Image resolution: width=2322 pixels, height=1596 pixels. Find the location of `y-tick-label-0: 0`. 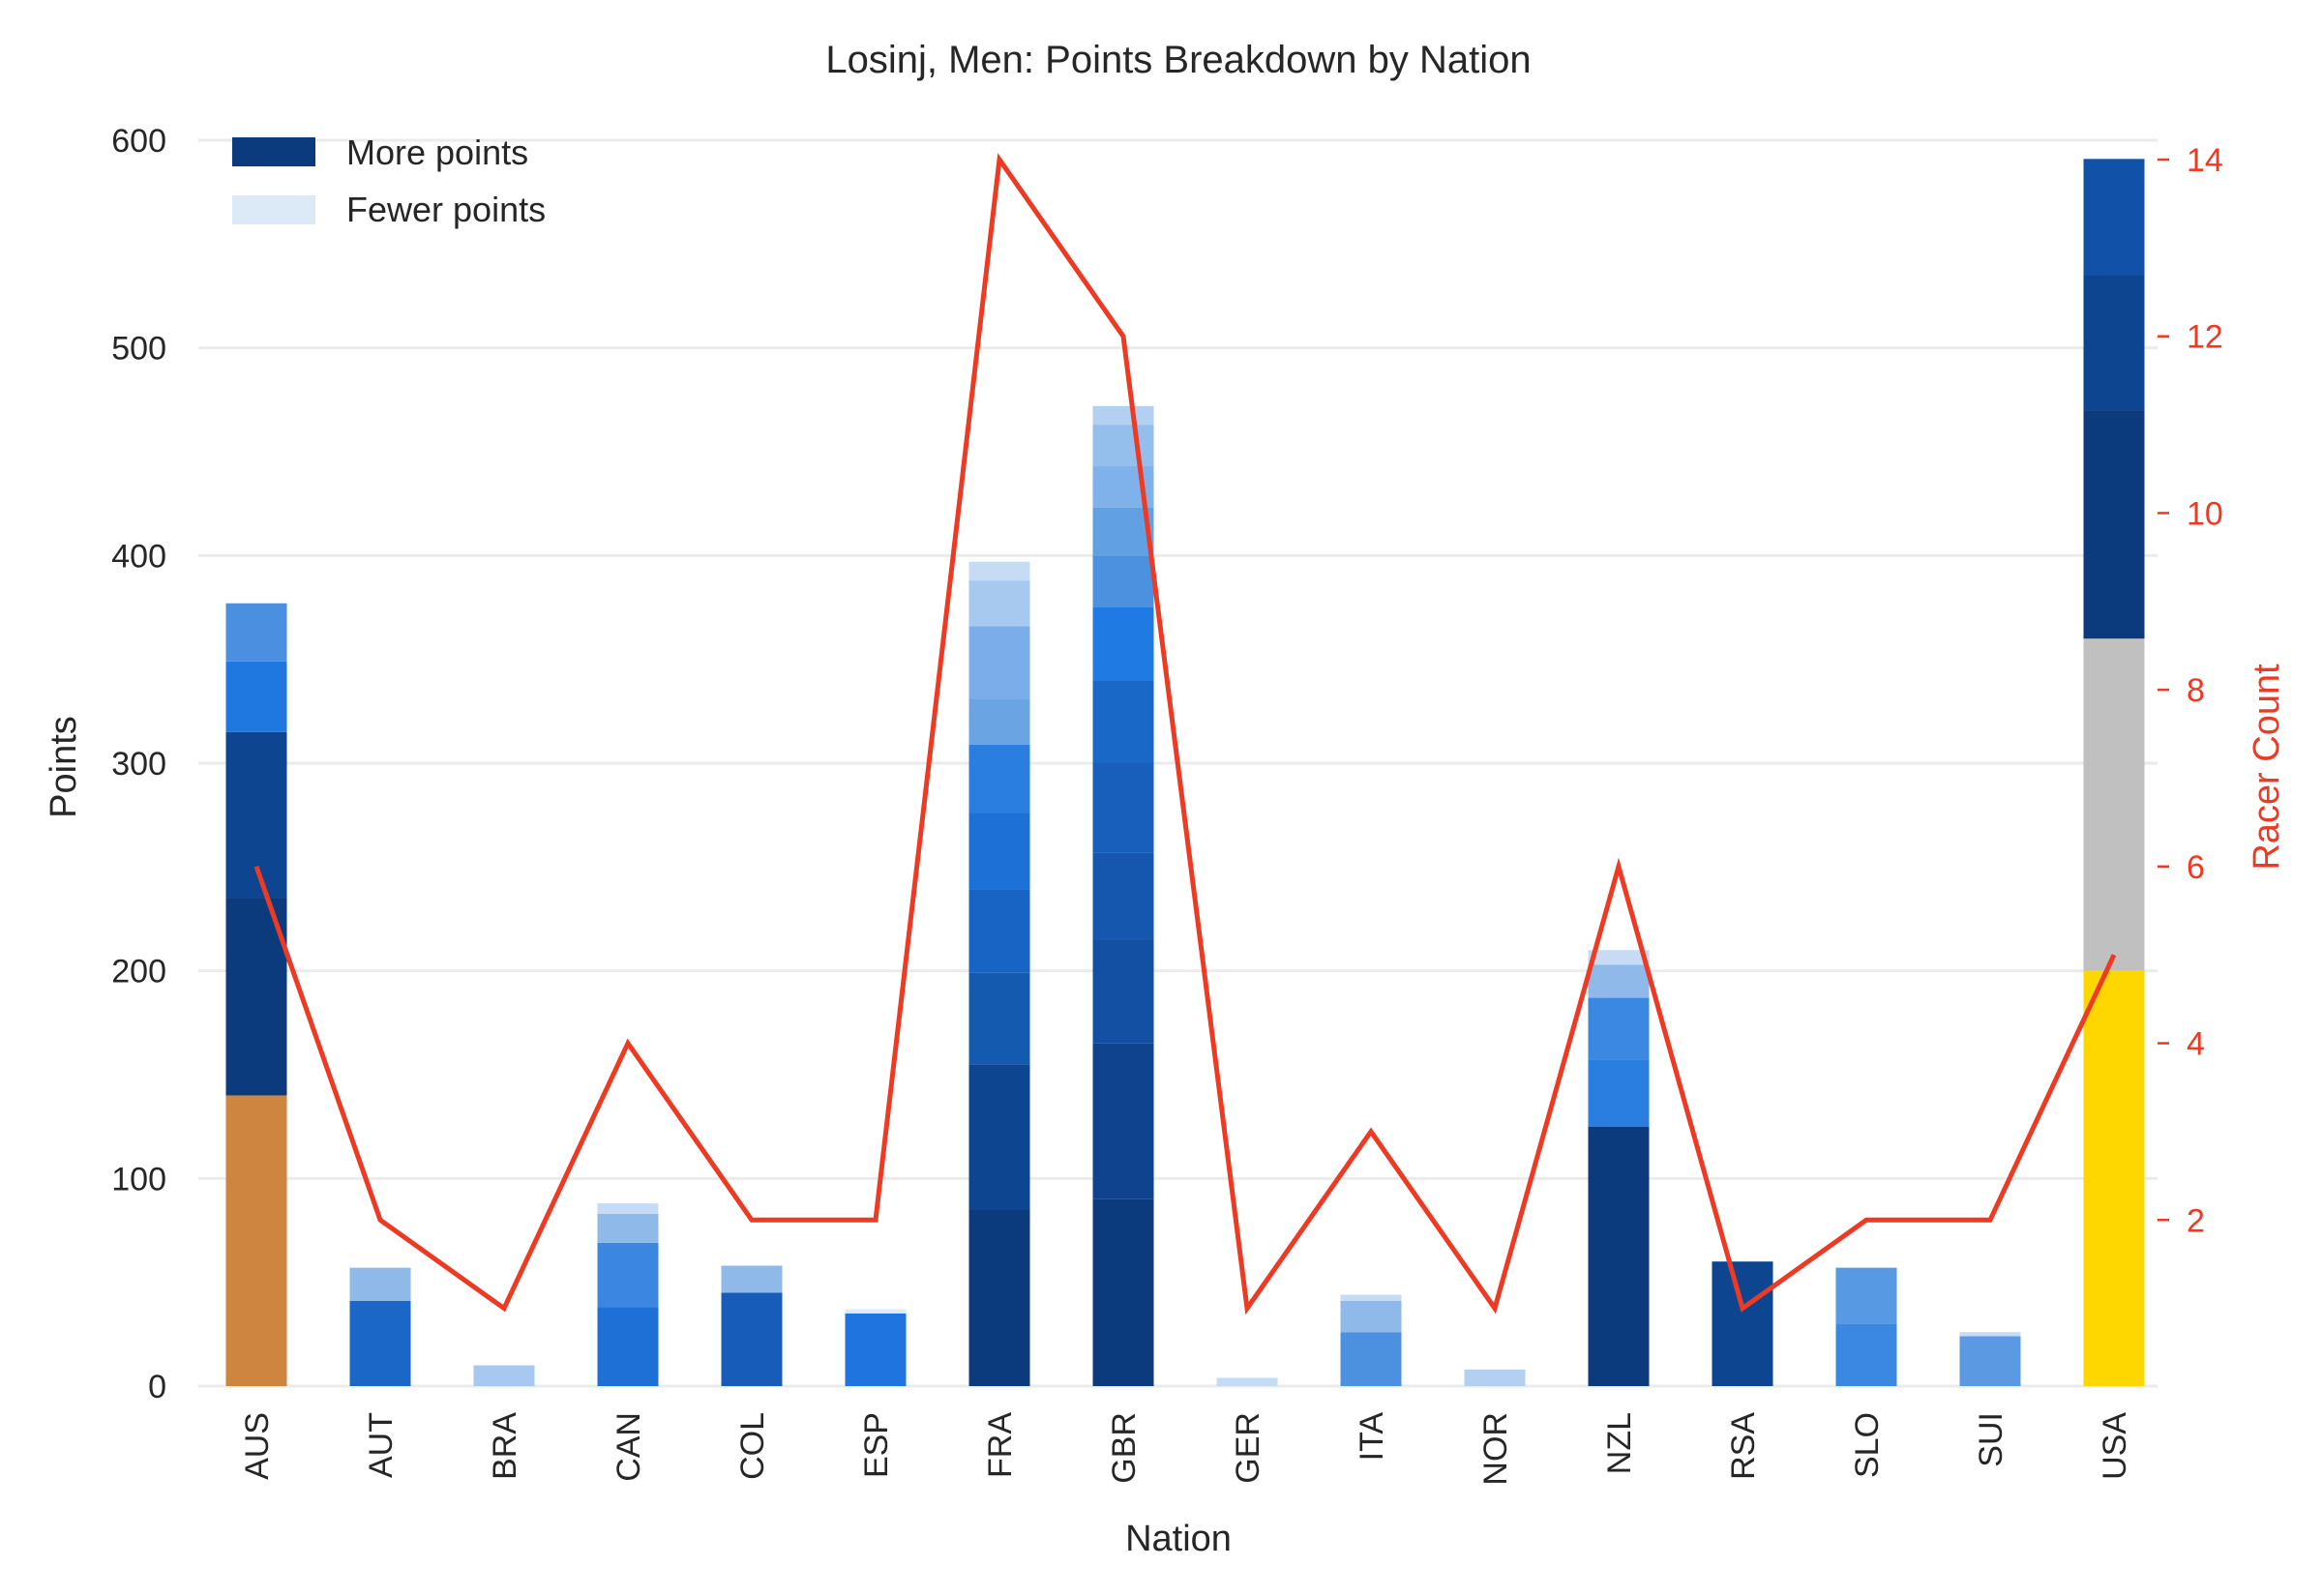

y-tick-label-0: 0 is located at coordinates (157, 1387).